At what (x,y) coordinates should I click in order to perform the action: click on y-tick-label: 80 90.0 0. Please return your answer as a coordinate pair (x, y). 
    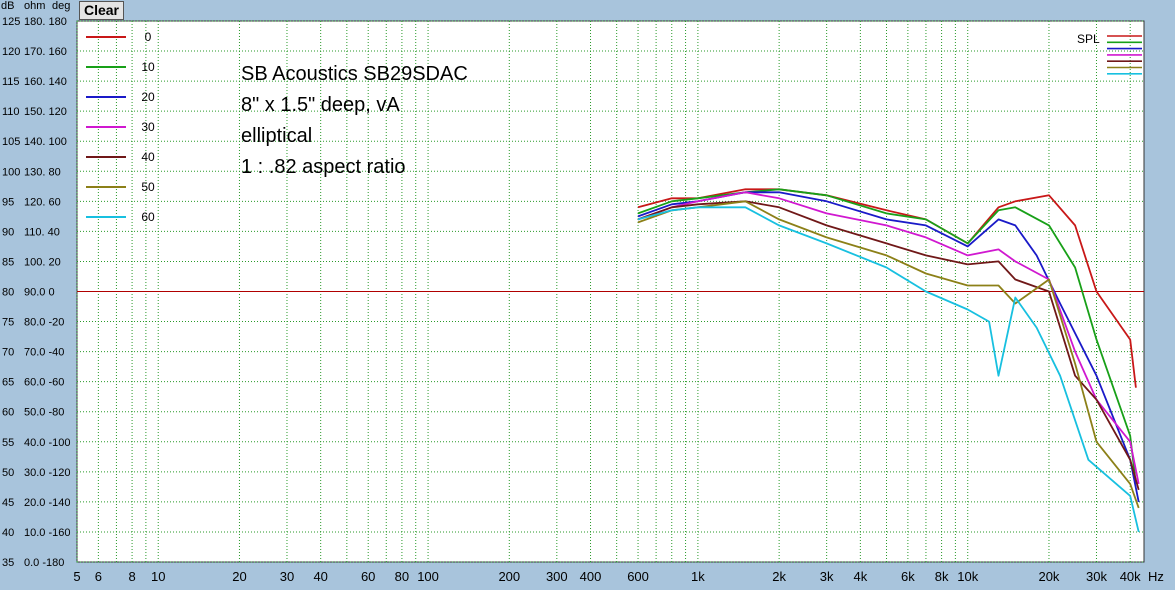
    Looking at the image, I should click on (28, 293).